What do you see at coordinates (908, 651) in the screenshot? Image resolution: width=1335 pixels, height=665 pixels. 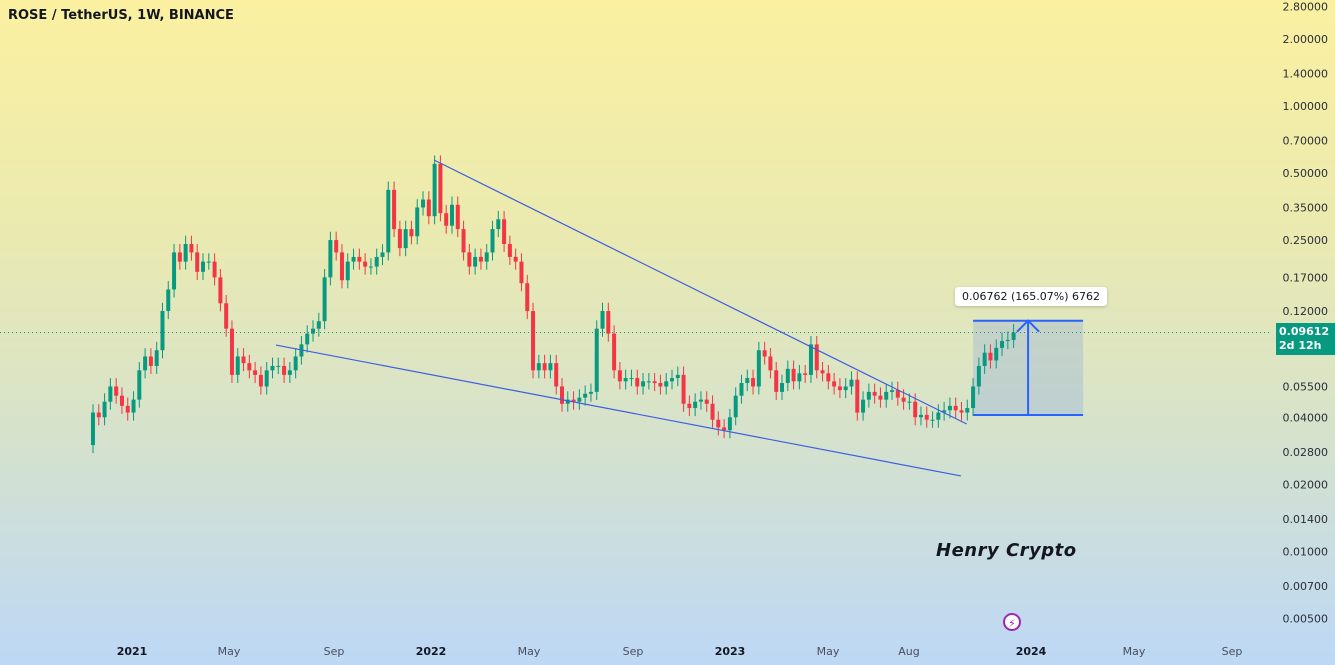 I see `x-tick-label: Aug` at bounding box center [908, 651].